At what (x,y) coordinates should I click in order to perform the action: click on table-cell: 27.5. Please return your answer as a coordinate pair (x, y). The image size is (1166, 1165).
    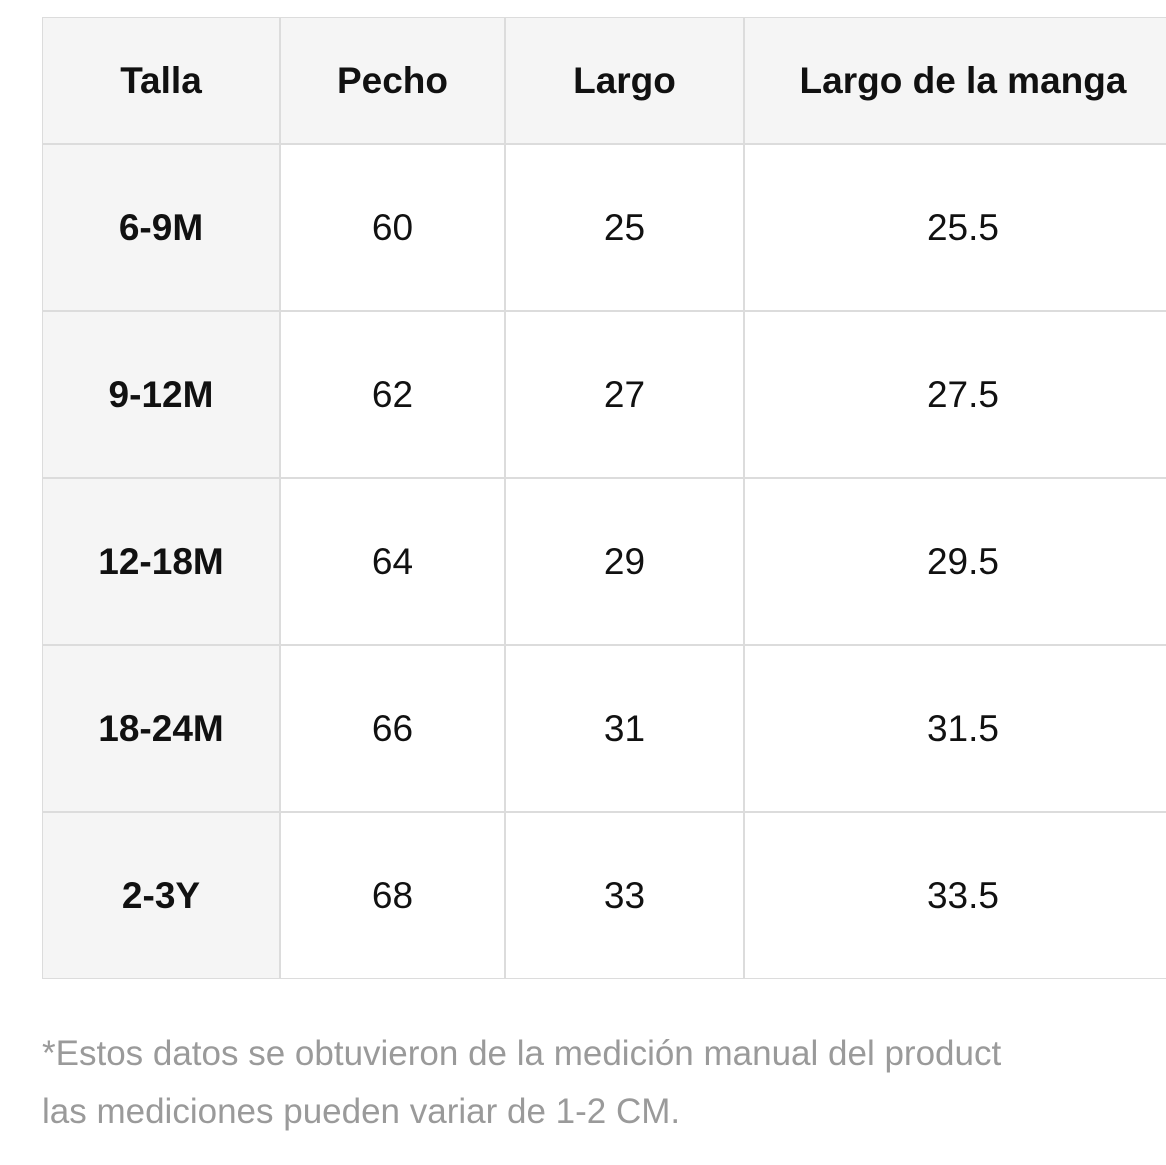
    Looking at the image, I should click on (955, 394).